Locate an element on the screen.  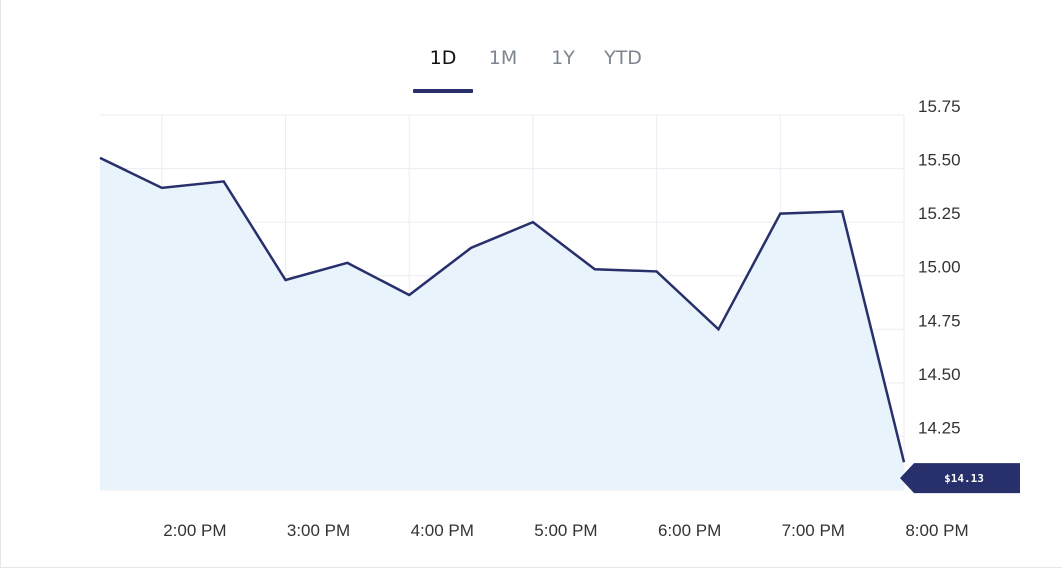
price-badge-label: $14.13 is located at coordinates (964, 478).